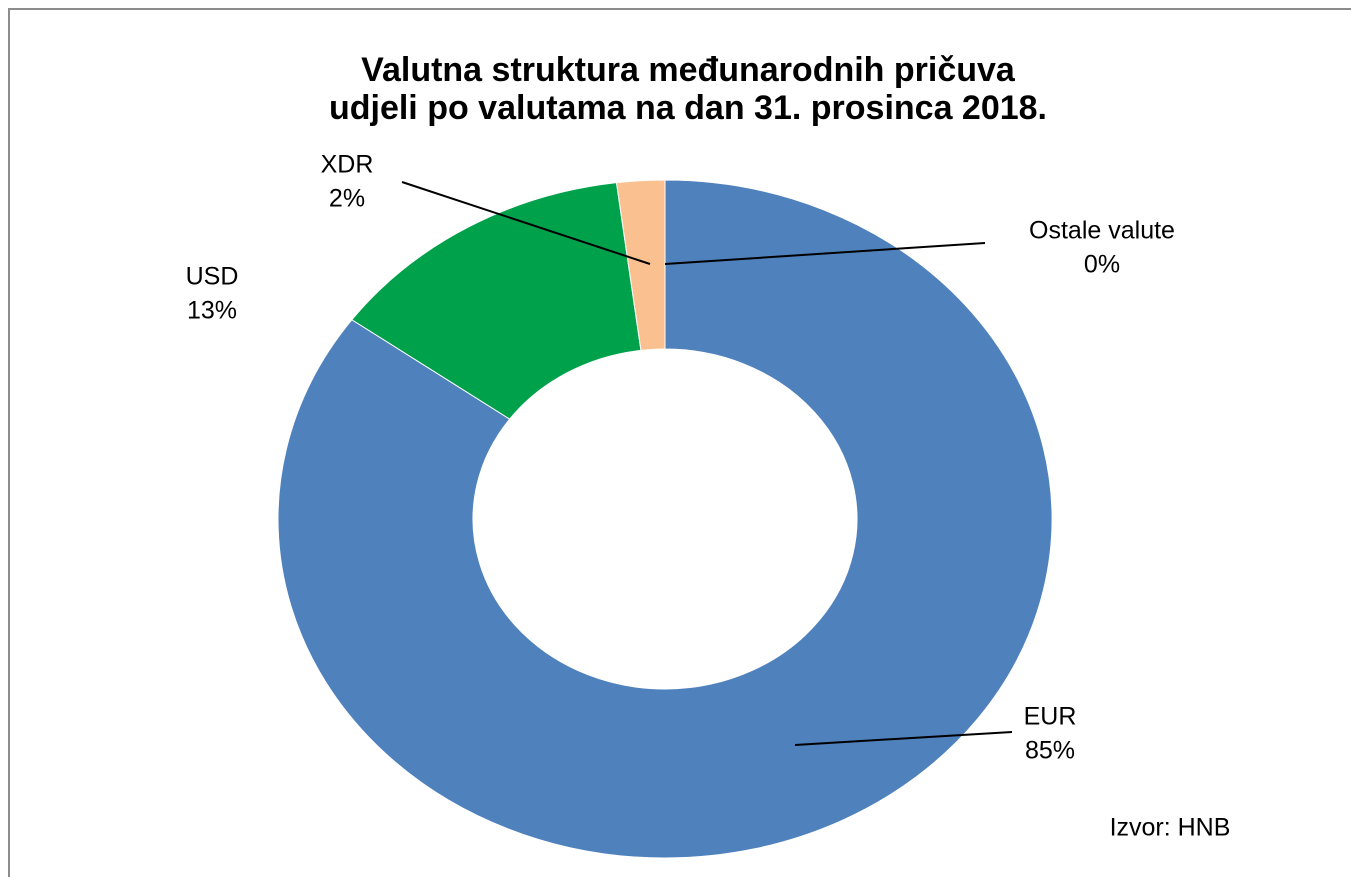  What do you see at coordinates (347, 165) in the screenshot?
I see `slice-label: XDR` at bounding box center [347, 165].